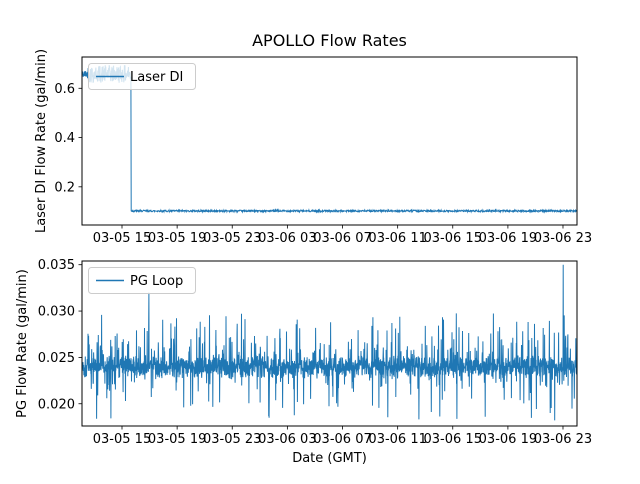  Describe the element at coordinates (64, 187) in the screenshot. I see `y-tick-label: 0.2` at that location.